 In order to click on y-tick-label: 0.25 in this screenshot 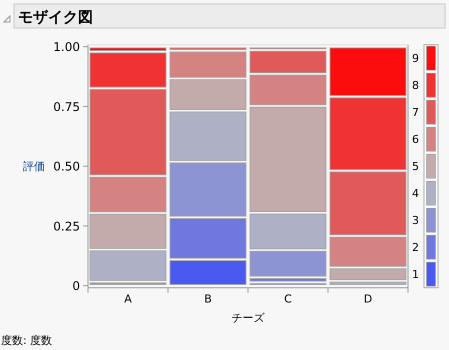, I will do `click(66, 226)`.